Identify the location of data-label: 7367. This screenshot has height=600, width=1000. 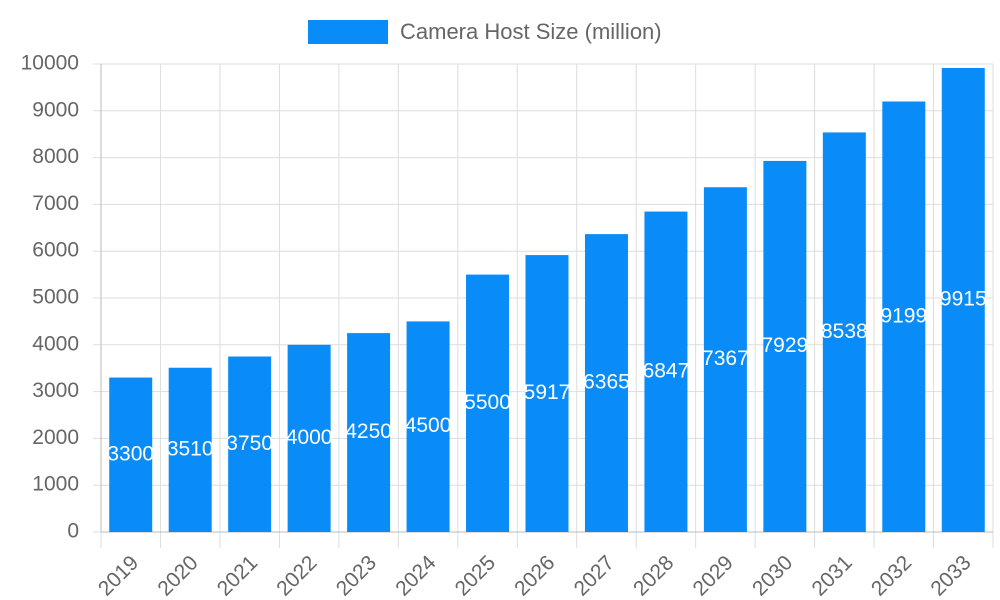
(725, 358).